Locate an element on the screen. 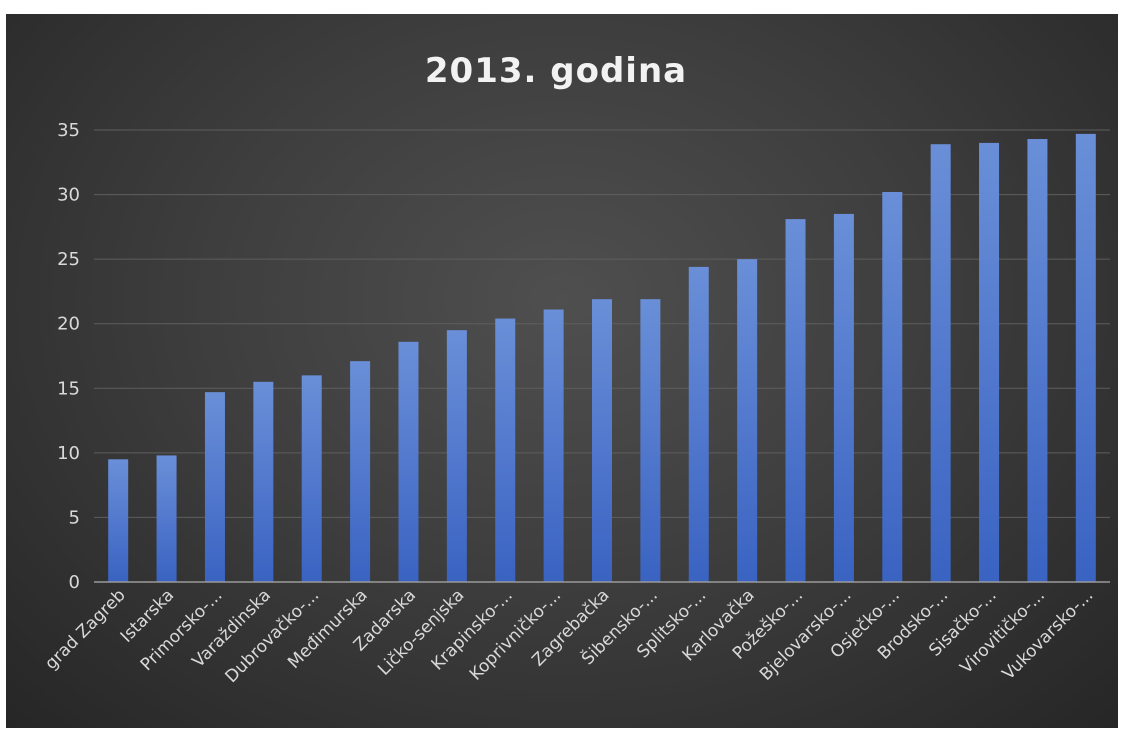 This screenshot has height=731, width=1130. y-tick-label: 25 is located at coordinates (68, 259).